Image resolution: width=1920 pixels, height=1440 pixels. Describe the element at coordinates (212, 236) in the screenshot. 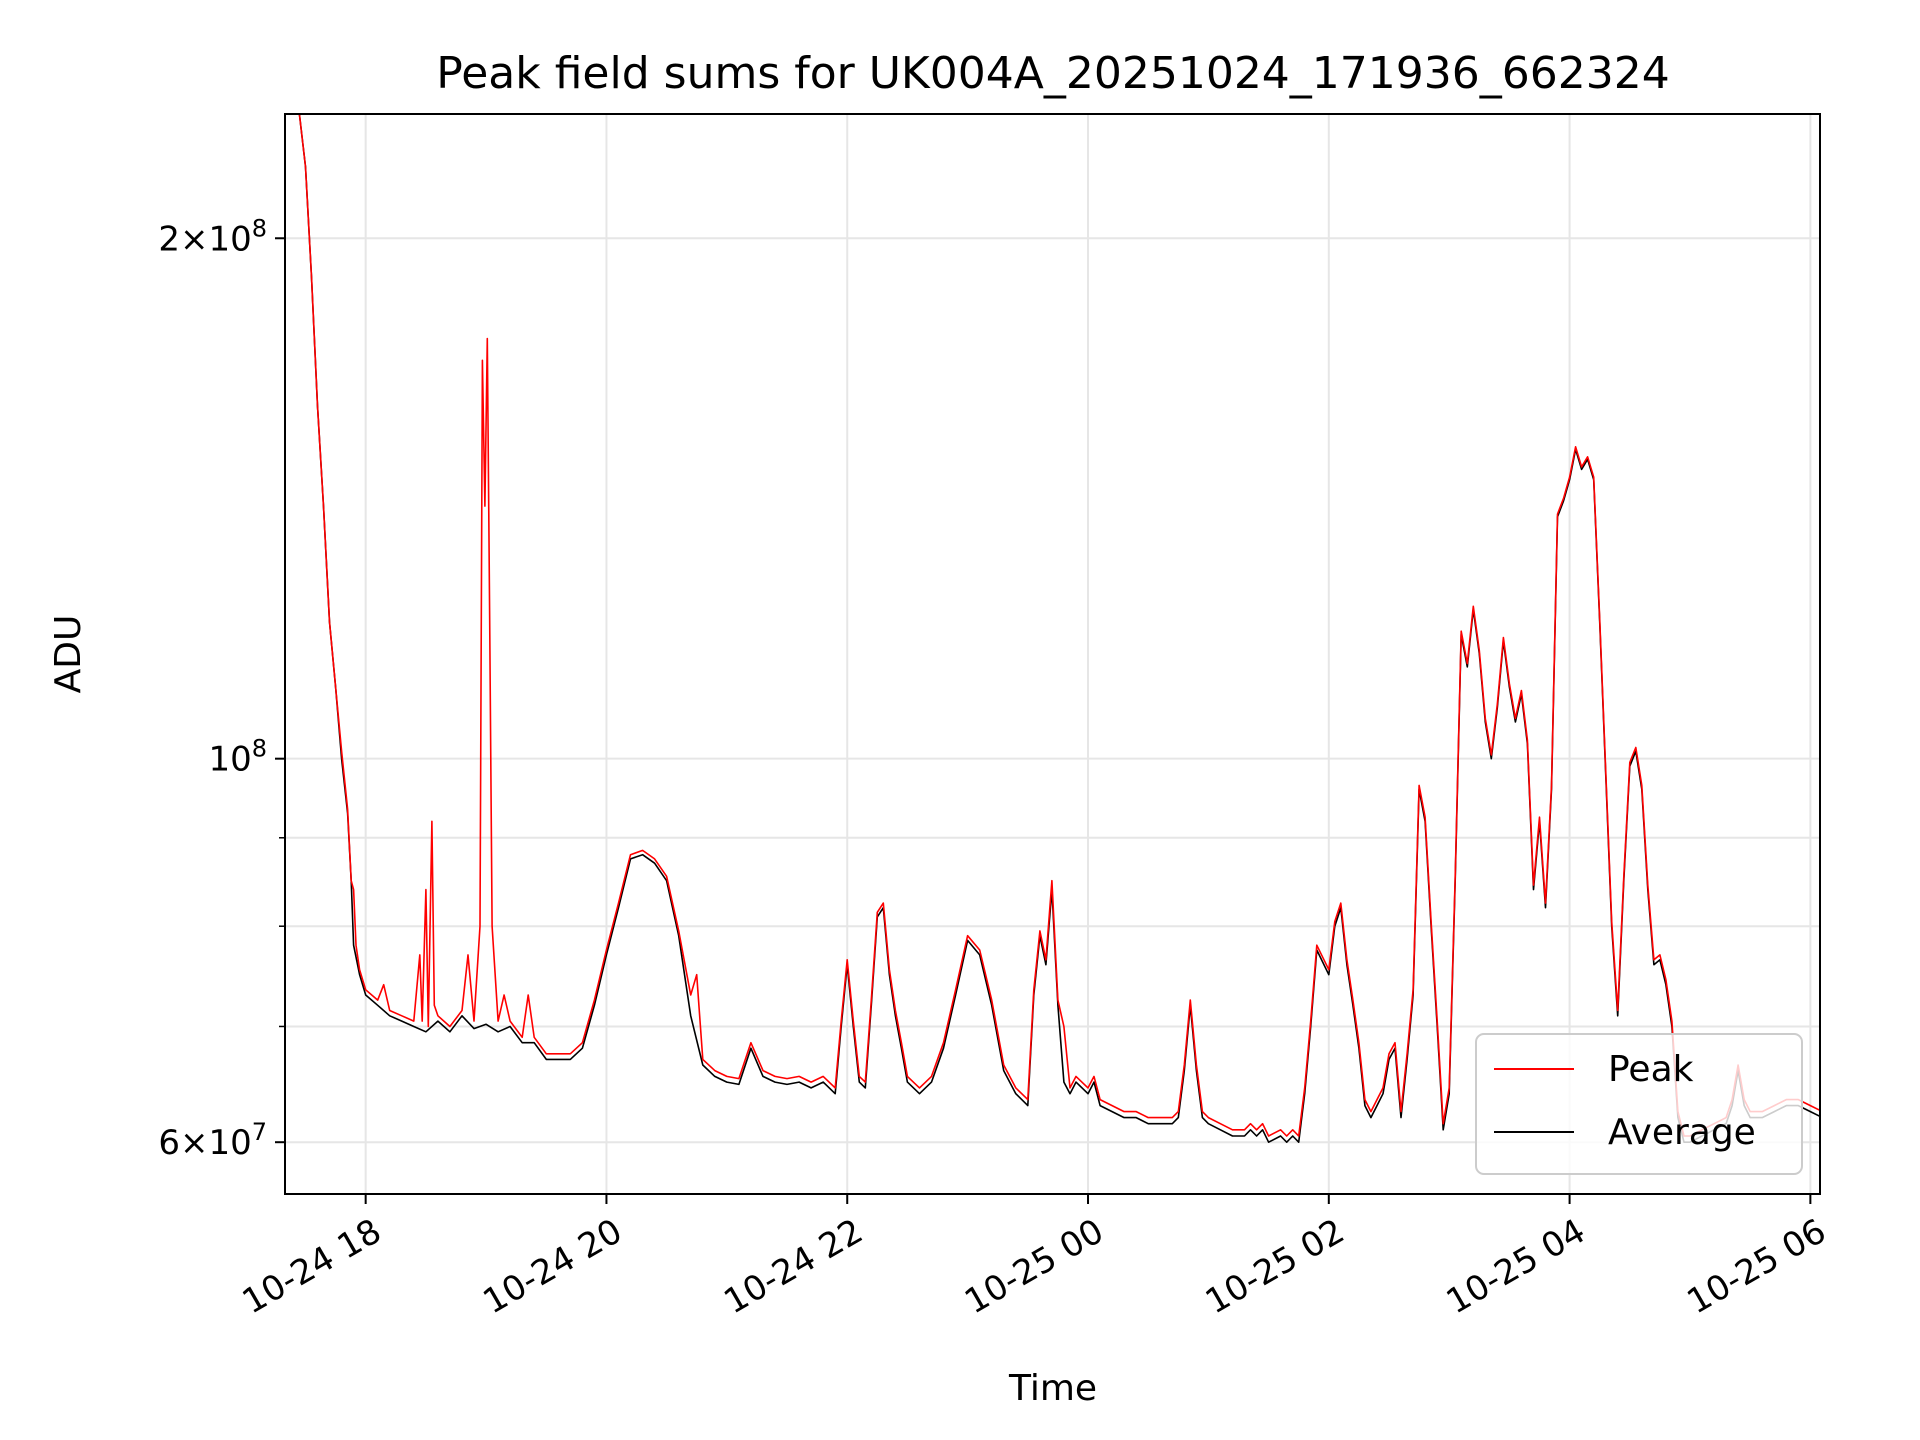

I see `y-tick-label: 2×108` at that location.